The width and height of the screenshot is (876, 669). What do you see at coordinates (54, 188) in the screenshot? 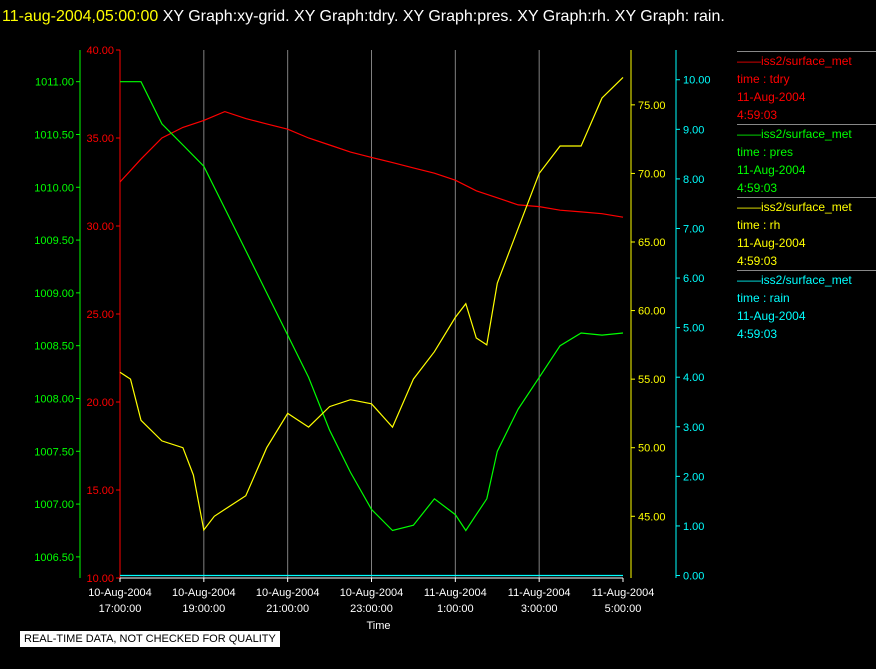
I see `pres-tick-label: 1010.00` at bounding box center [54, 188].